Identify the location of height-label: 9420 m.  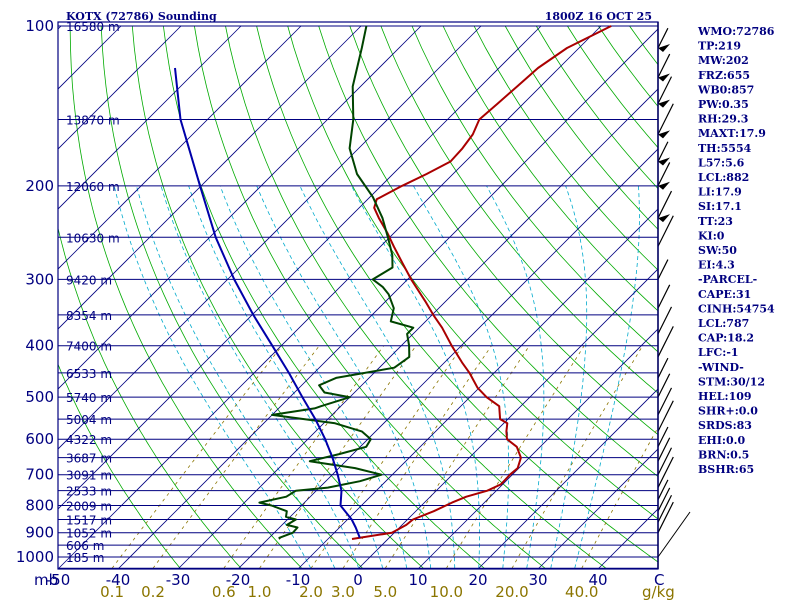
(89, 280).